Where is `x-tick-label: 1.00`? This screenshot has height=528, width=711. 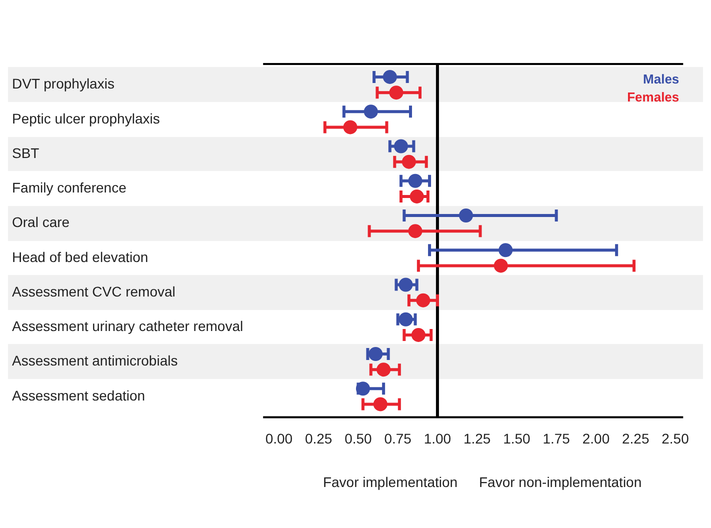 x-tick-label: 1.00 is located at coordinates (438, 438).